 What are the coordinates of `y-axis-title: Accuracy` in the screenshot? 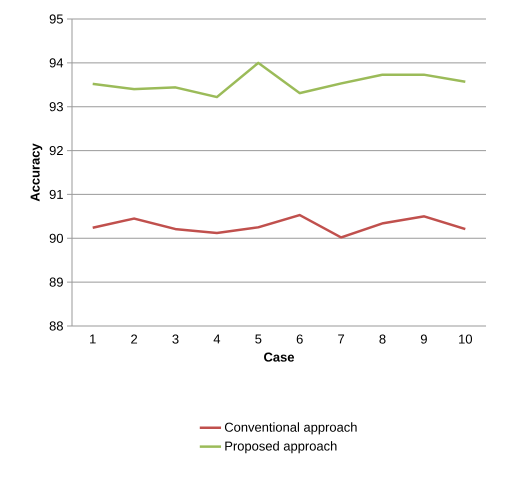 It's located at (36, 172).